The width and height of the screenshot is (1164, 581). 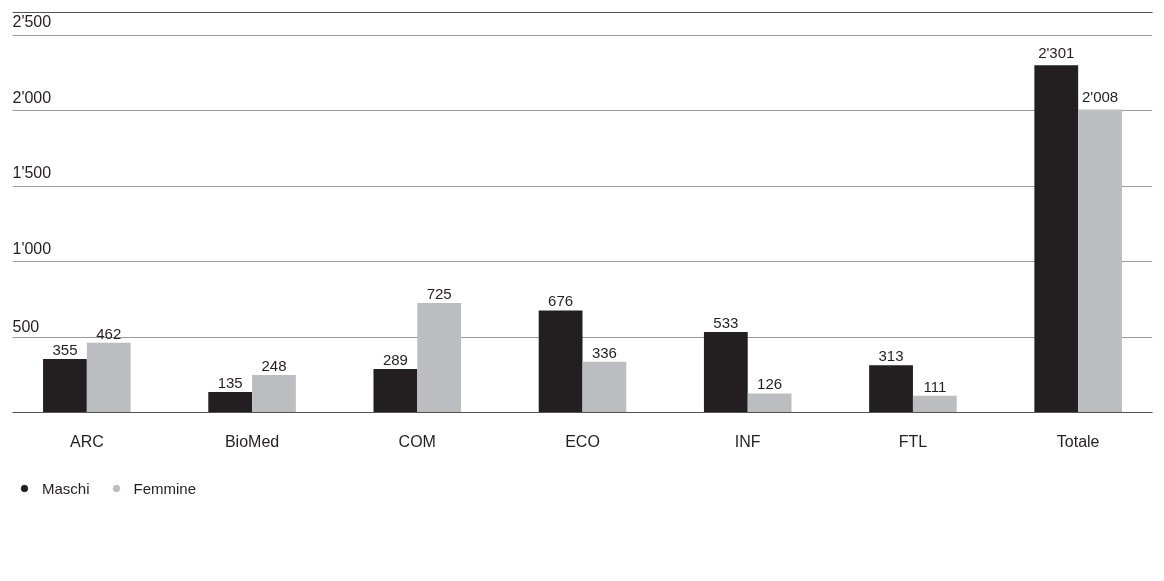 I want to click on text: 248, so click(x=274, y=366).